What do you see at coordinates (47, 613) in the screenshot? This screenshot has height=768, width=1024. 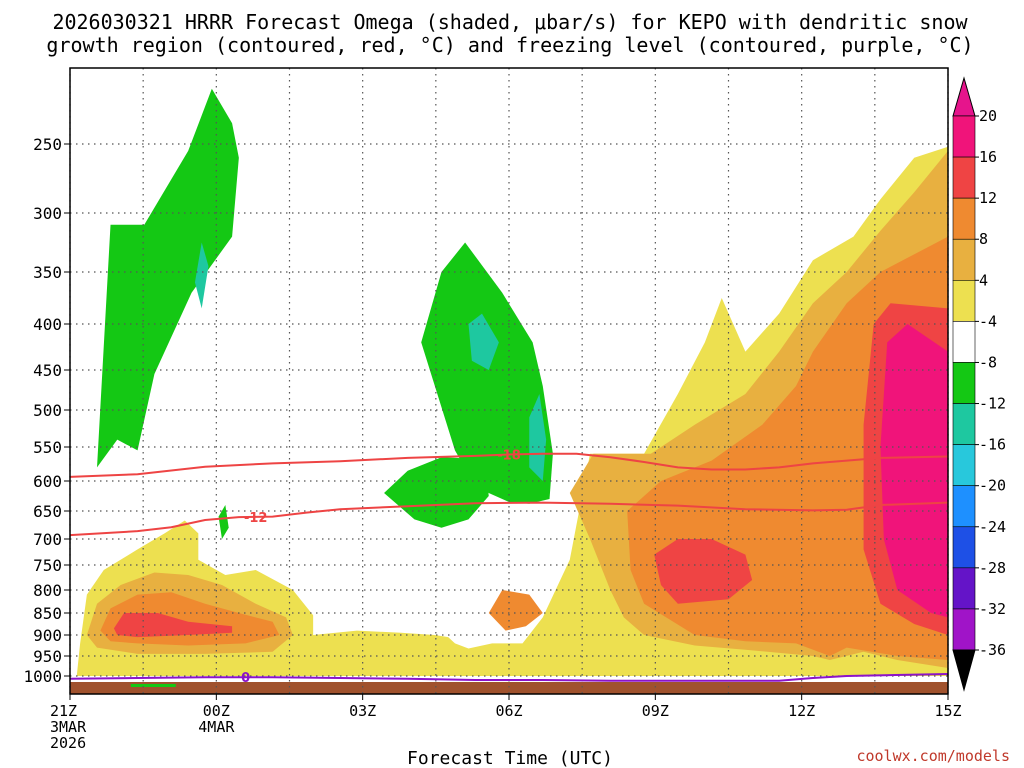 I see `ytick-label-850: 850` at bounding box center [47, 613].